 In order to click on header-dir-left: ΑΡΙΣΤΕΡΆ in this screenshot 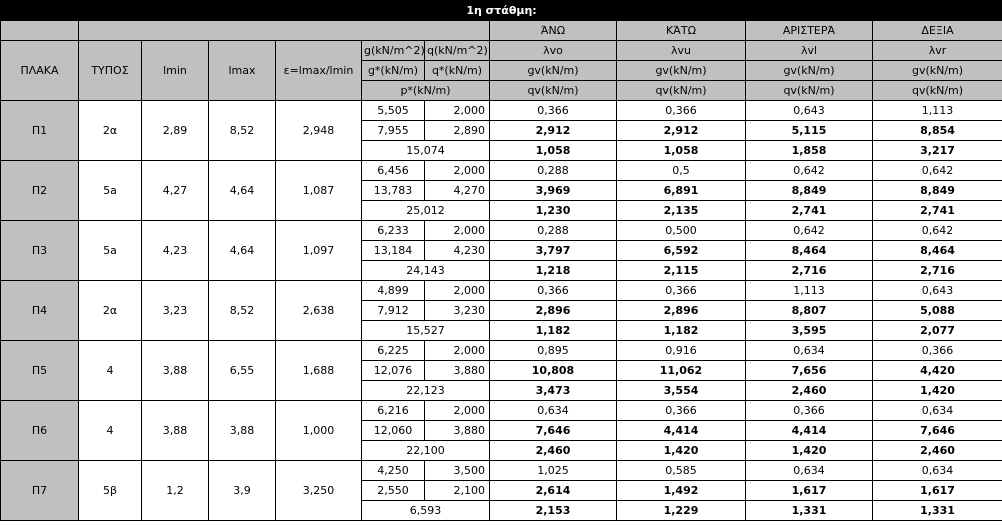, I will do `click(809, 30)`.